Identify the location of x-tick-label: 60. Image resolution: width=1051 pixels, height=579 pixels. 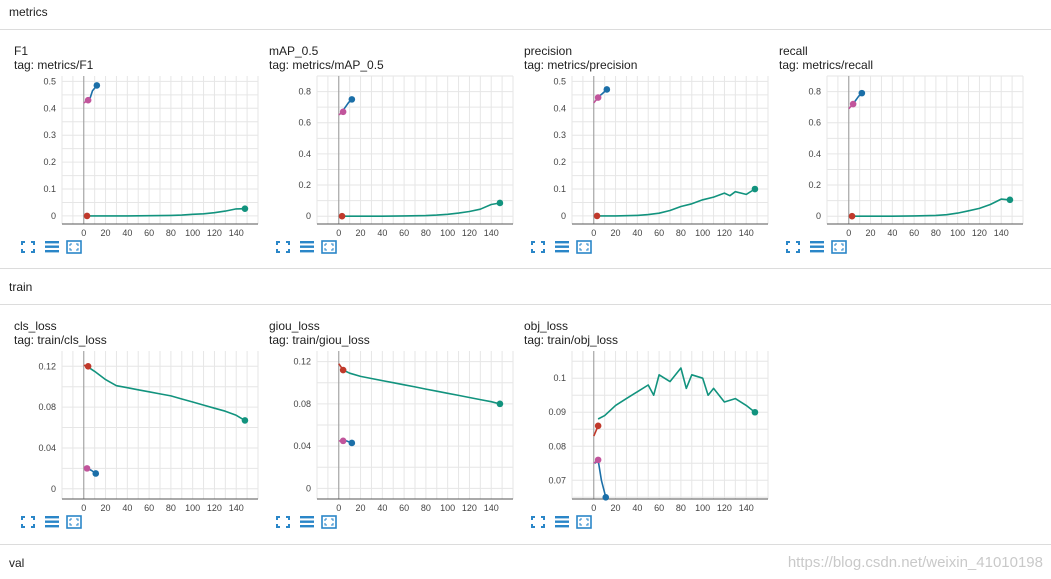
(659, 508).